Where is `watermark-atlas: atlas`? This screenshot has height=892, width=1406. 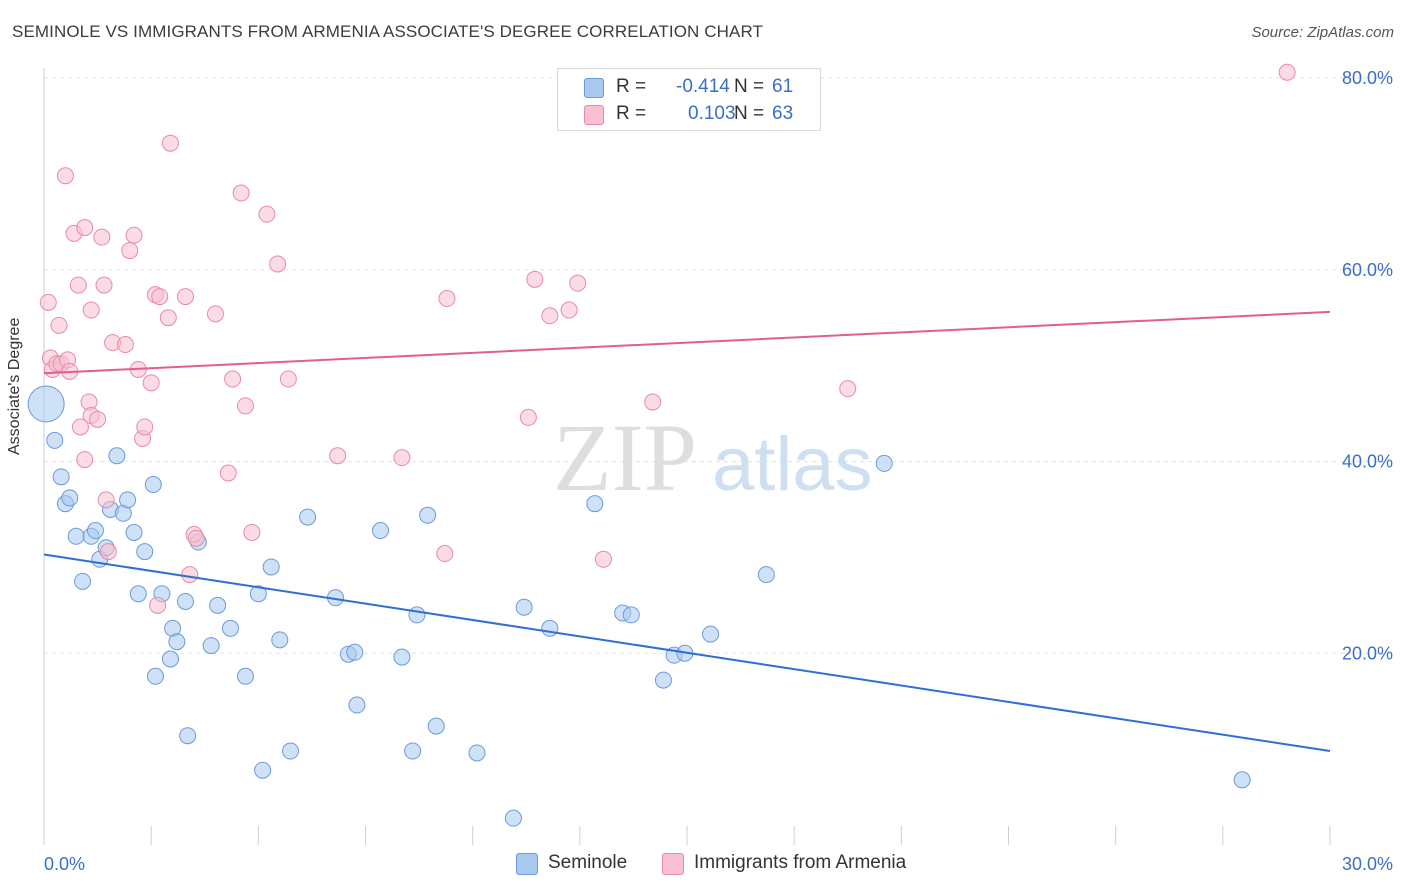
watermark-atlas: atlas is located at coordinates (792, 464).